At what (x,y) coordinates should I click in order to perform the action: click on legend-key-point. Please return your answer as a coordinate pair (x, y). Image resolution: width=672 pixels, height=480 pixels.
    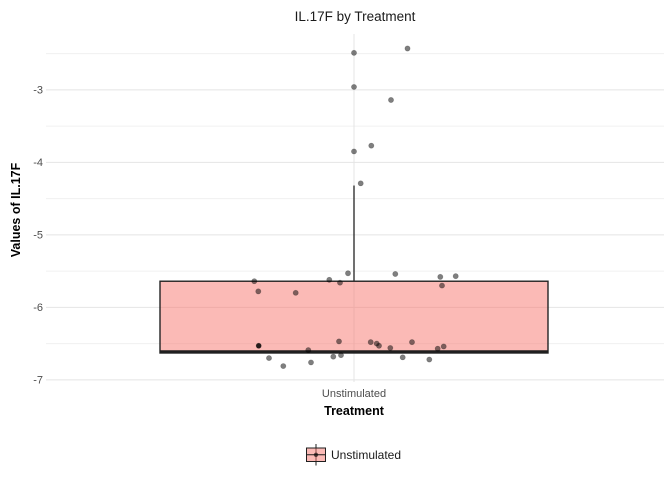
    Looking at the image, I should click on (316, 454).